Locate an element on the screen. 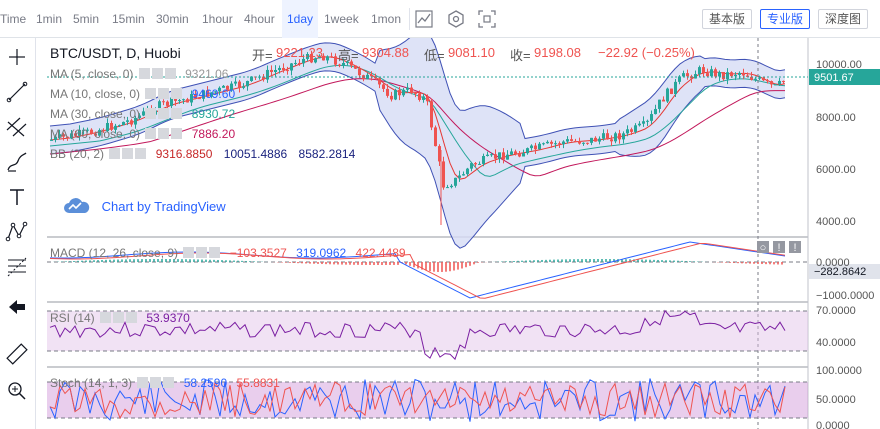  drawing-toolbar is located at coordinates (18, 233).